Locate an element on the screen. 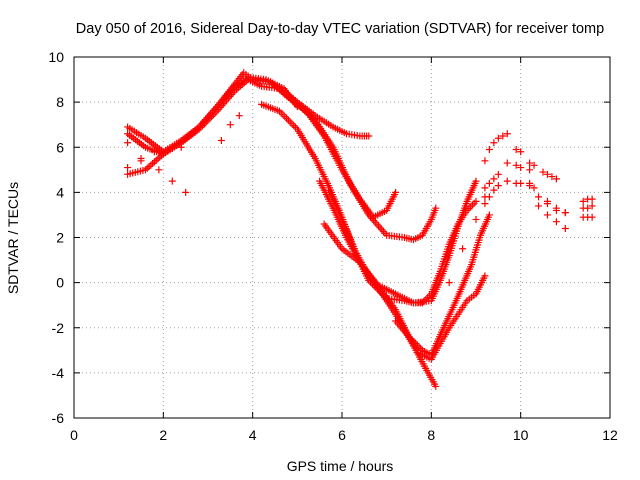 The width and height of the screenshot is (640, 480). y-tick-label: -6 is located at coordinates (58, 418).